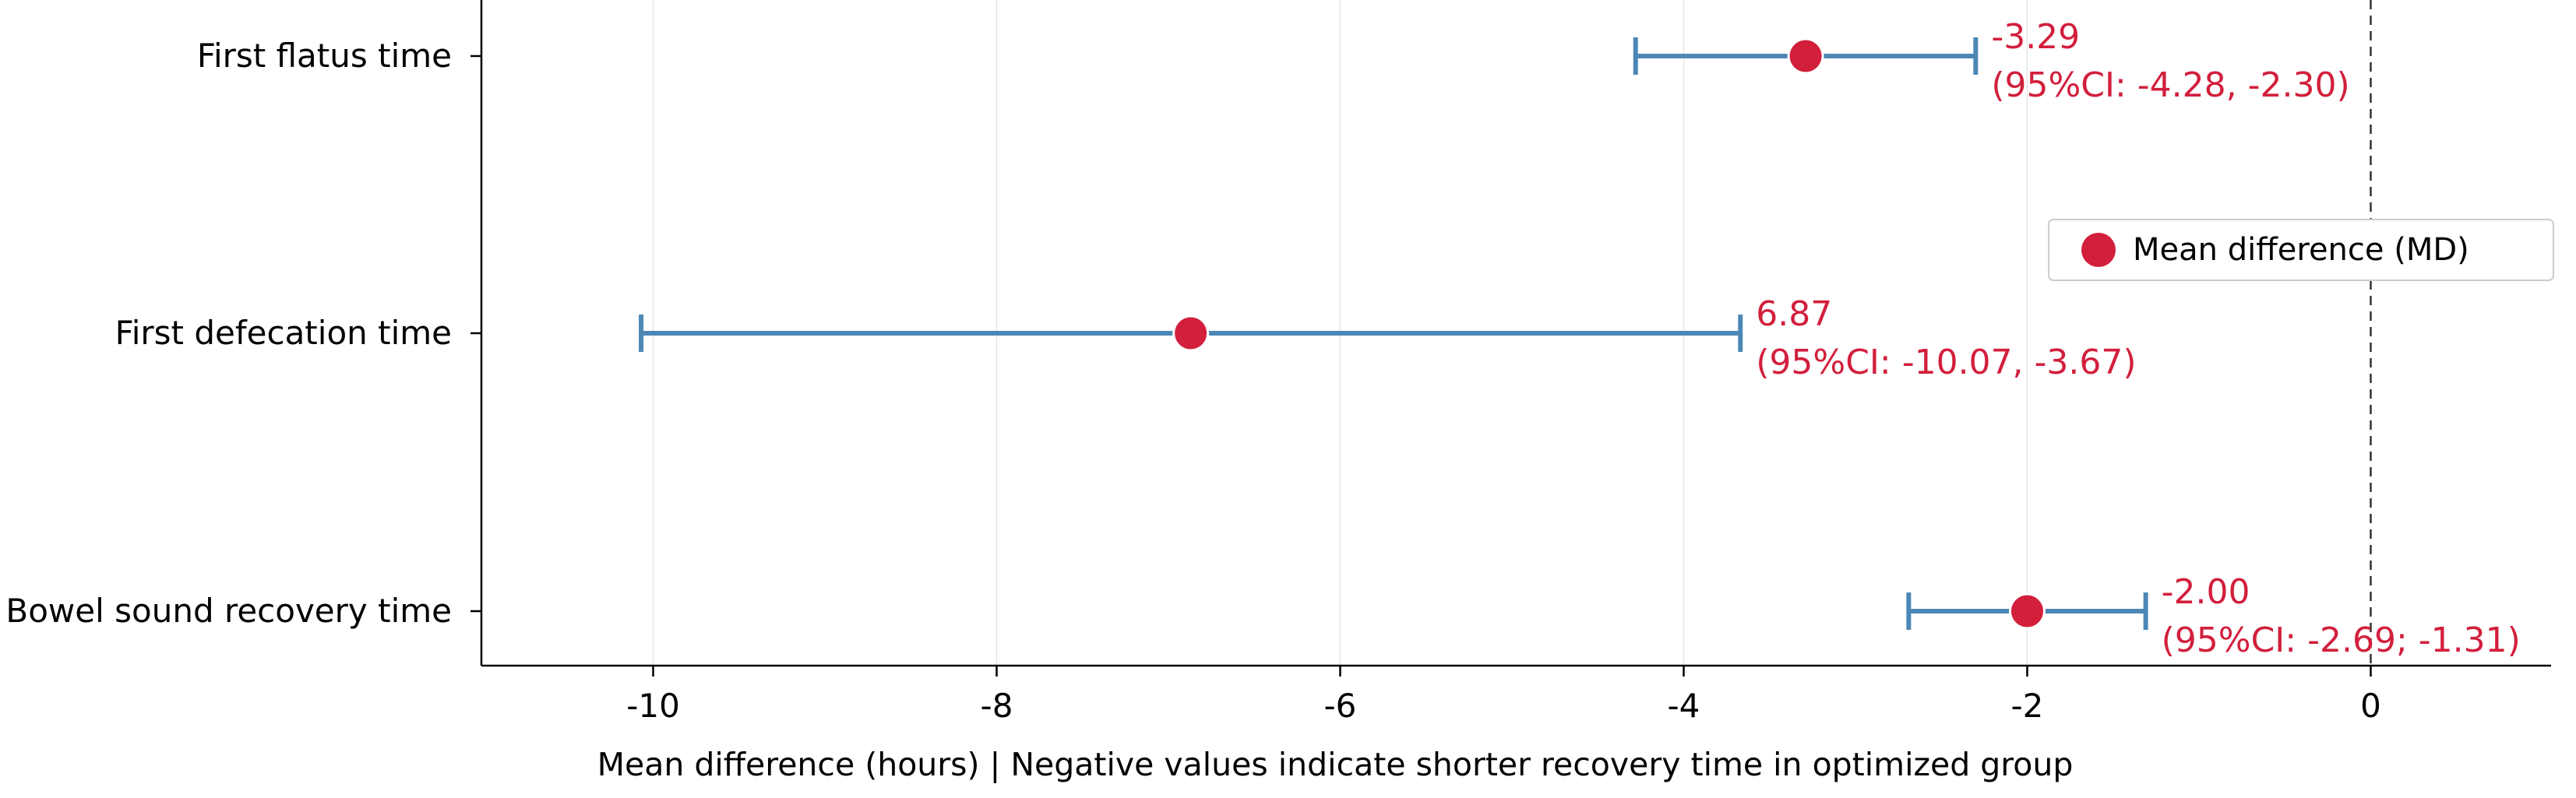 This screenshot has width=2576, height=798. Describe the element at coordinates (2342, 640) in the screenshot. I see `ci-label: (95%CI: -2.69; -1.31)` at that location.